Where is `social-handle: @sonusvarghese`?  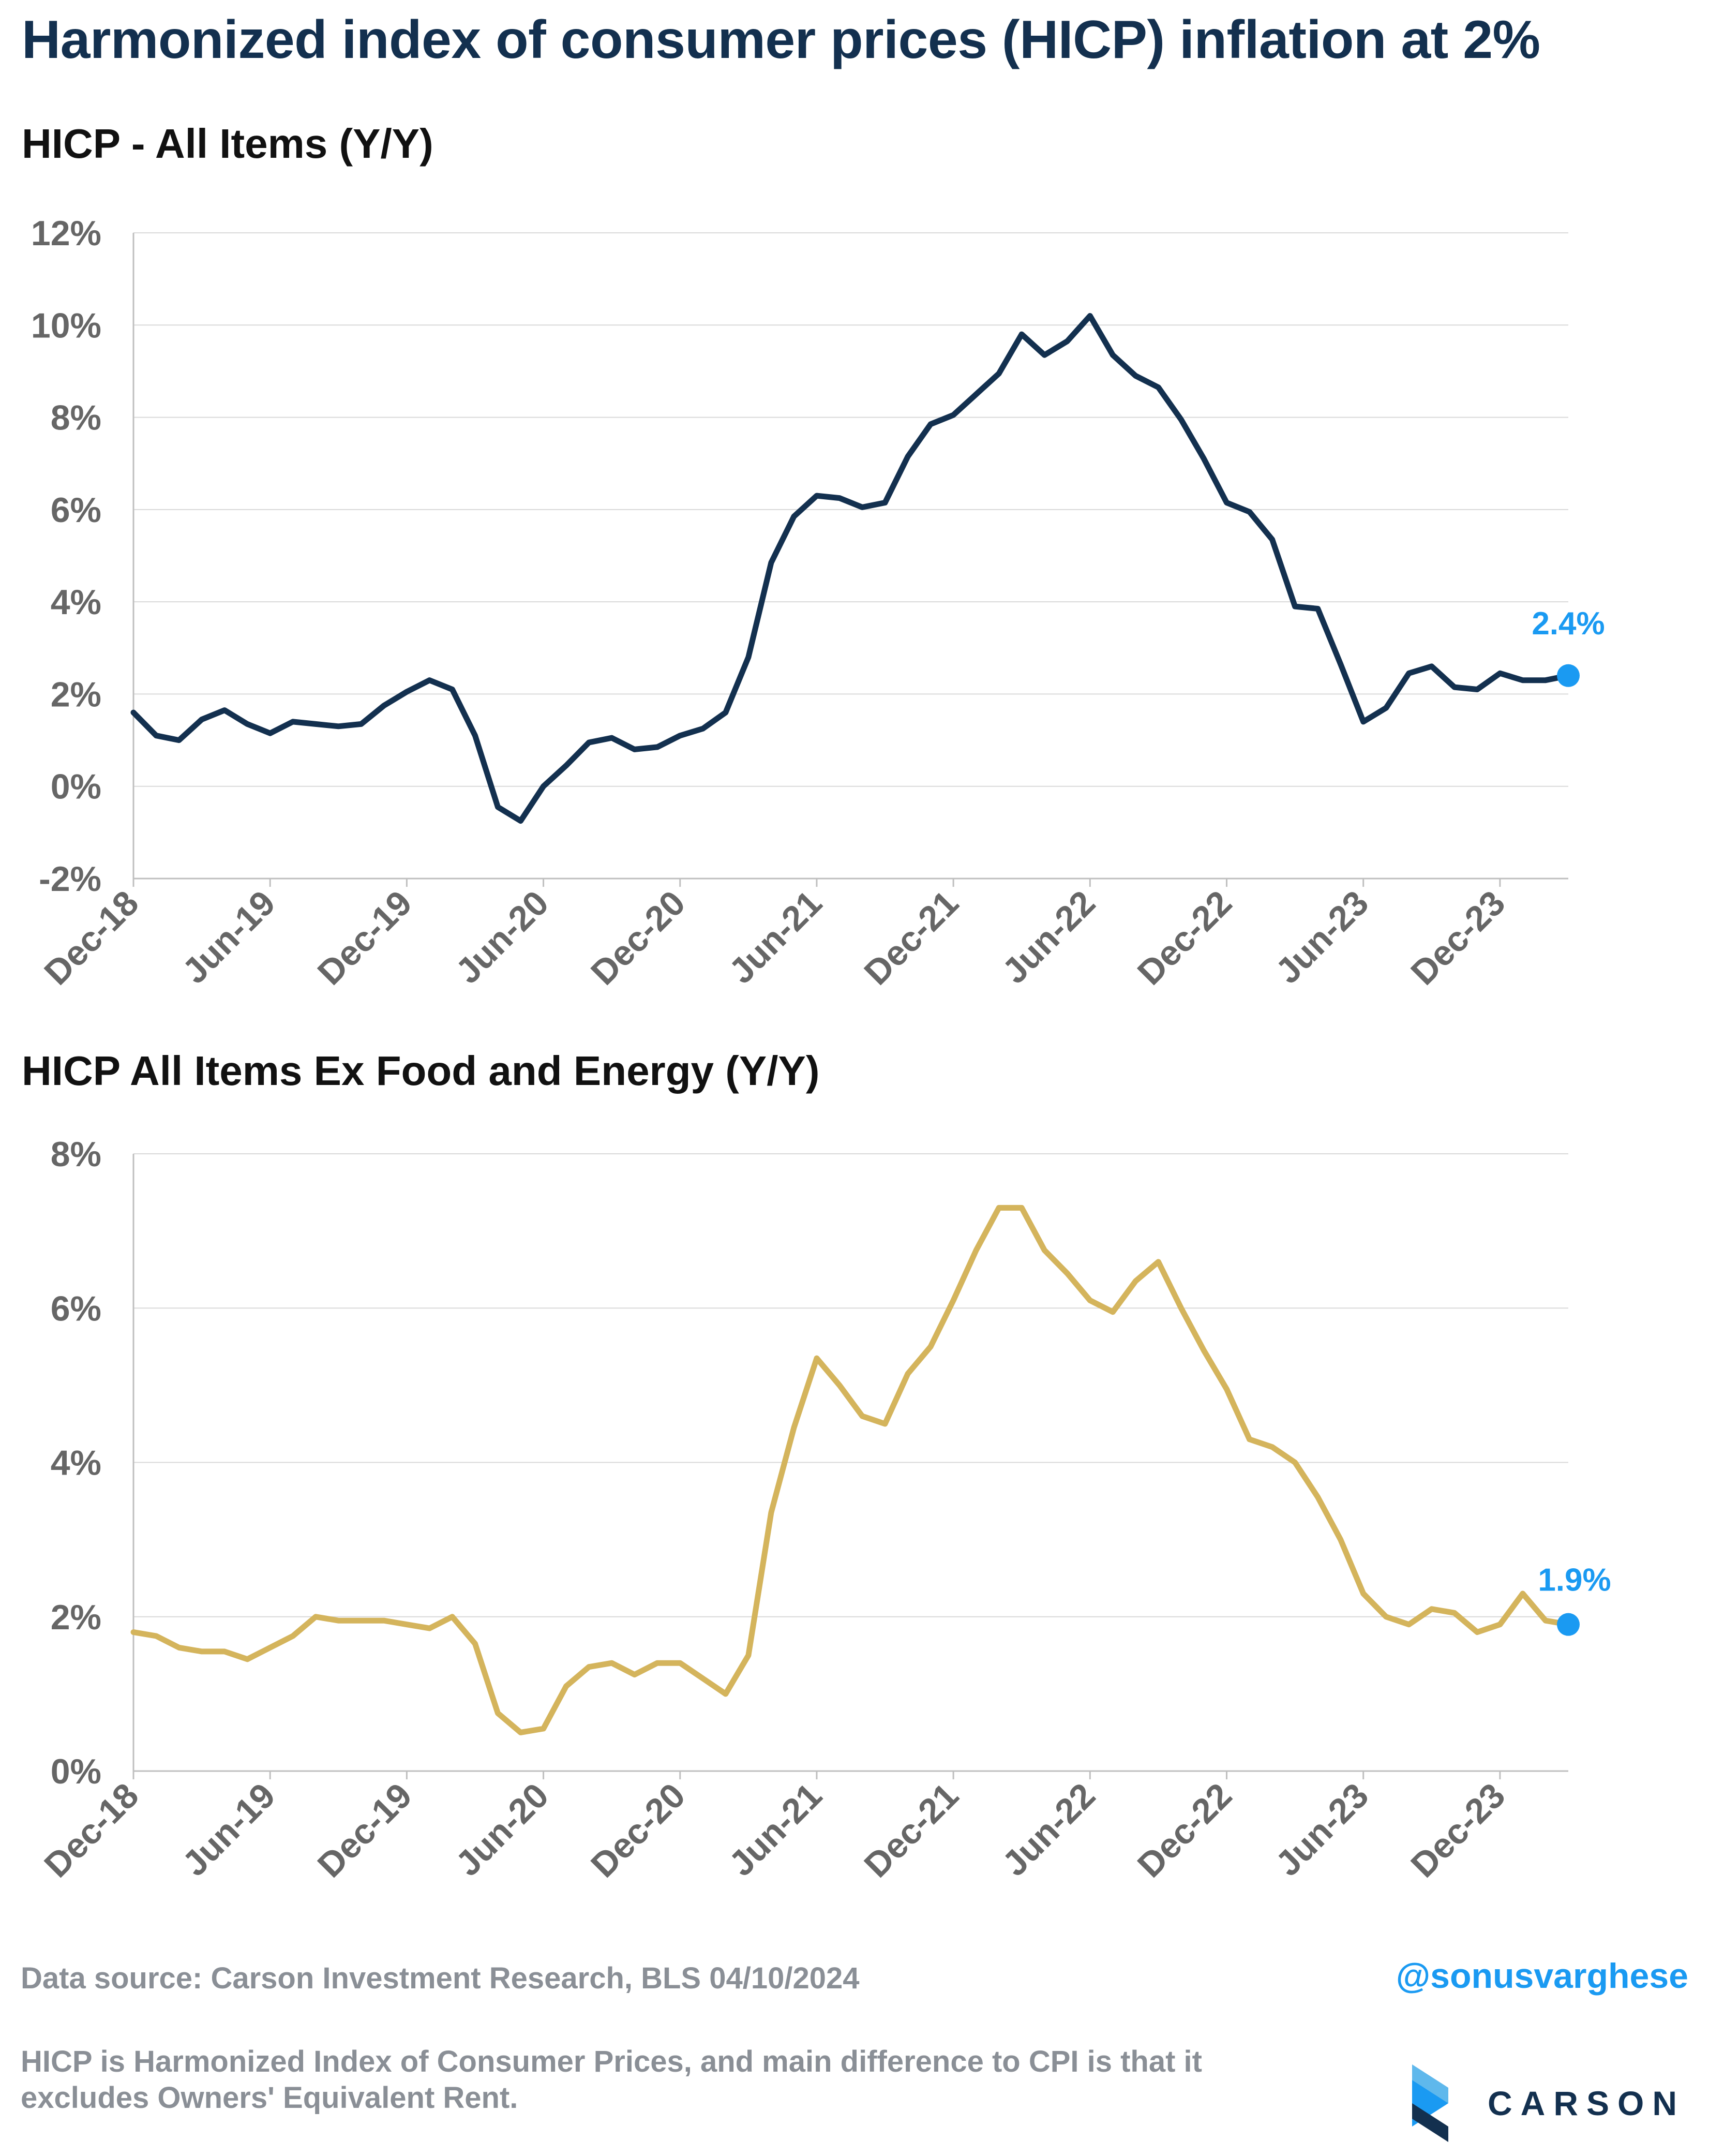 social-handle: @sonusvarghese is located at coordinates (1542, 1976).